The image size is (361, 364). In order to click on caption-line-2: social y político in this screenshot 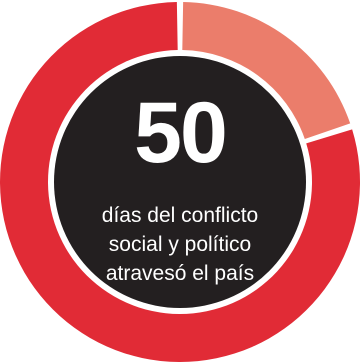, I will do `click(180, 244)`.